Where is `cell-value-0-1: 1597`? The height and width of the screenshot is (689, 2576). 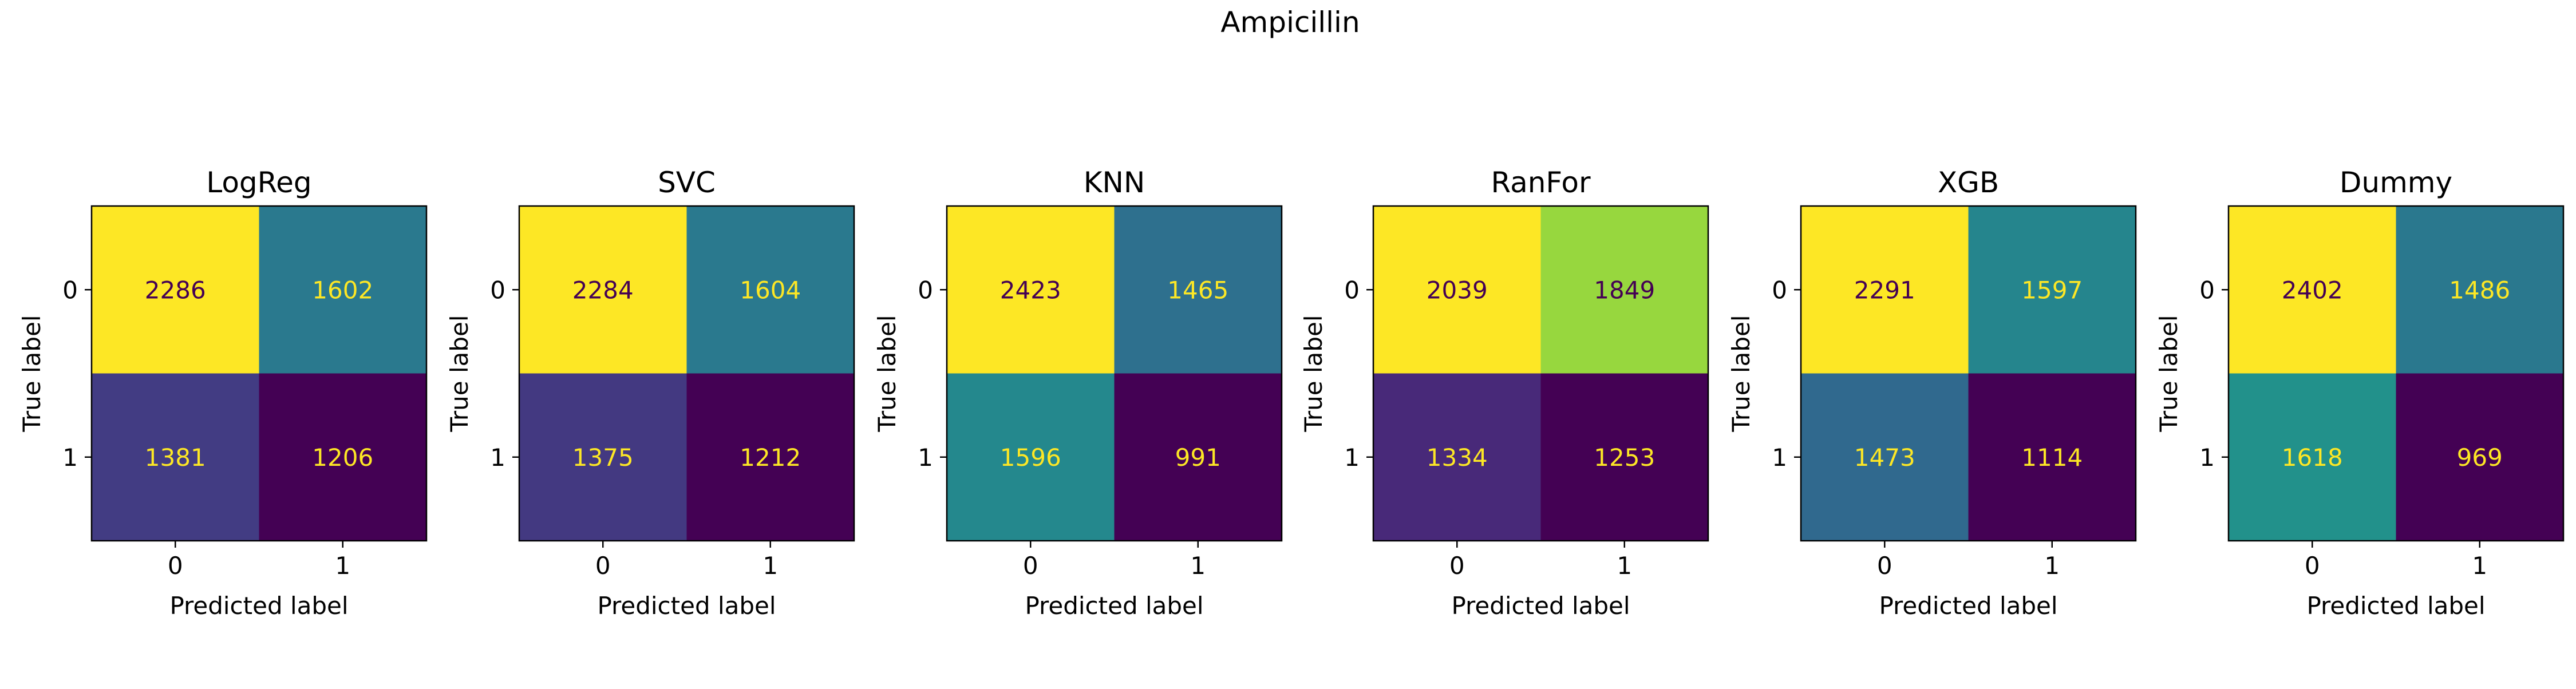 cell-value-0-1: 1597 is located at coordinates (2052, 290).